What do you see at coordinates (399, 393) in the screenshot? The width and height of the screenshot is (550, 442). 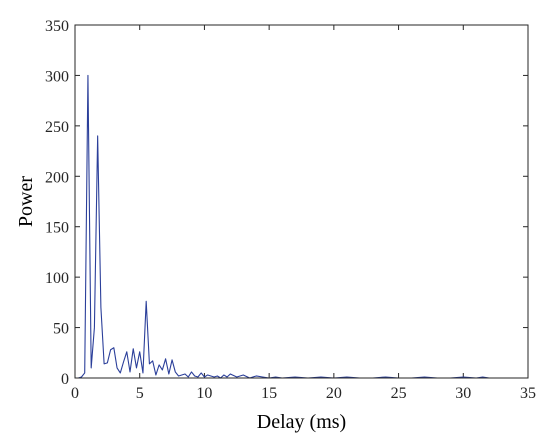 I see `x-tick-label: 25` at bounding box center [399, 393].